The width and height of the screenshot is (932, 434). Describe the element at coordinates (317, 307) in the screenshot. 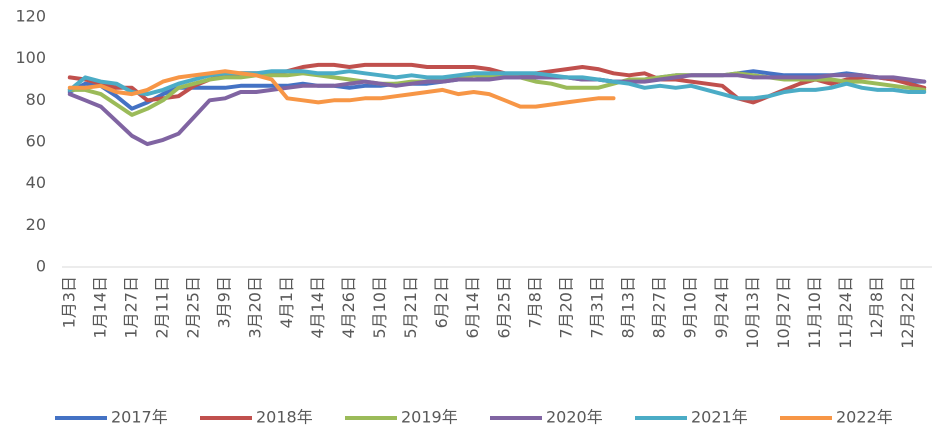

I see `x-tick-label: 4月14日` at that location.